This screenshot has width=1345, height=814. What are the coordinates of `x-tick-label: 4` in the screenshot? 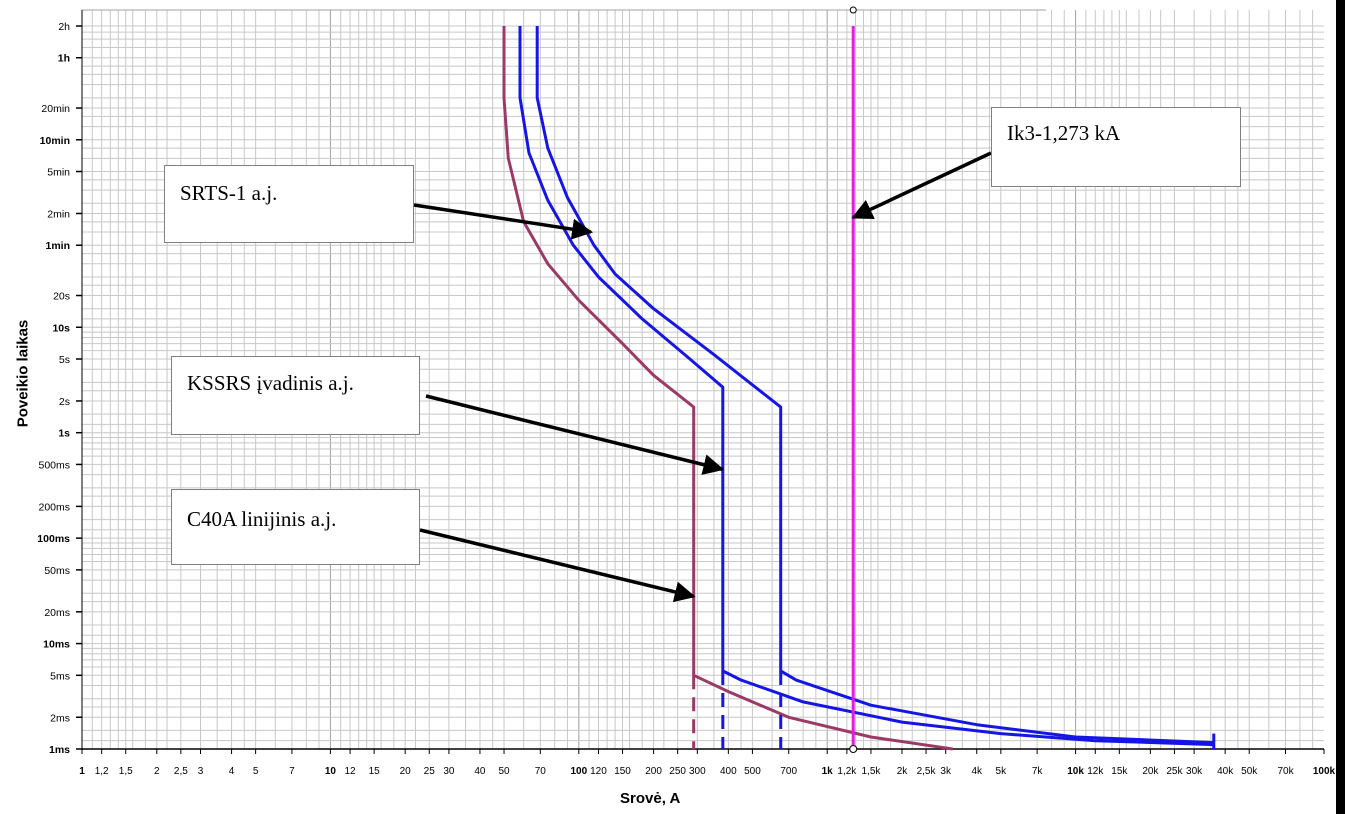 It's located at (232, 771).